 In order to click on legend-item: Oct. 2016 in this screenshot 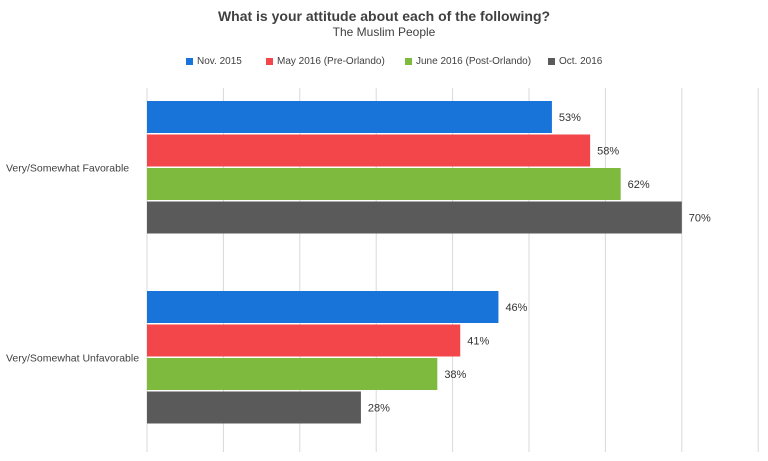, I will do `click(575, 61)`.